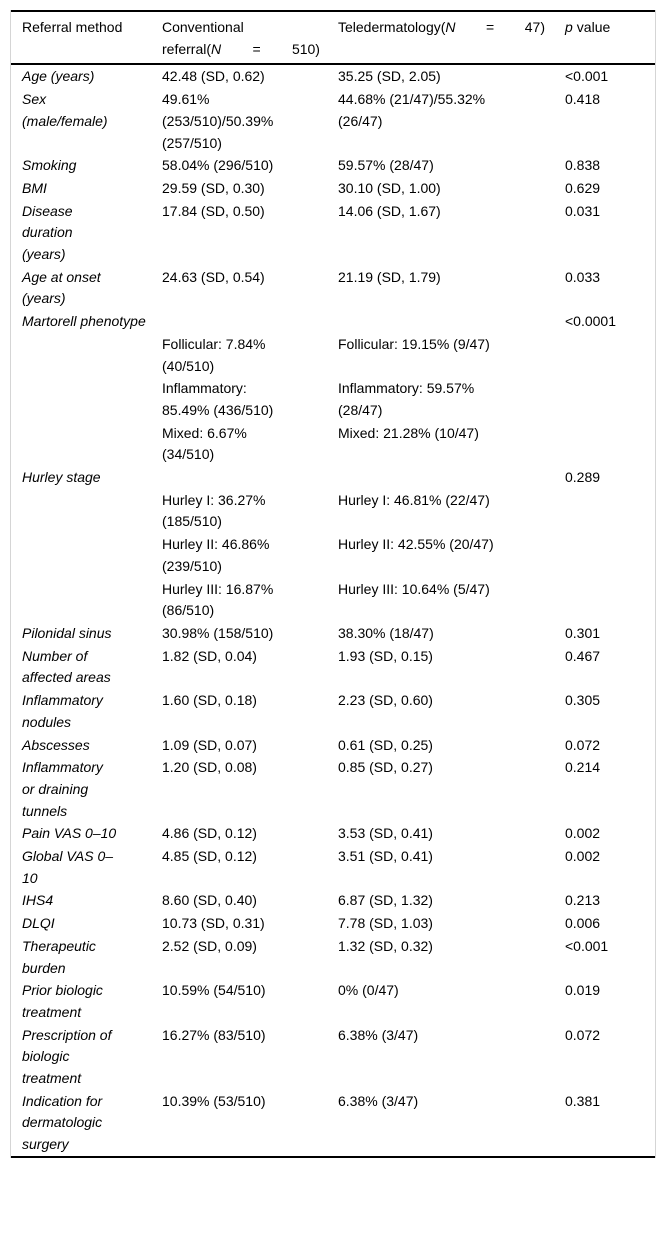 Image resolution: width=670 pixels, height=1235 pixels. Describe the element at coordinates (583, 99) in the screenshot. I see `p-value: 0.418` at that location.